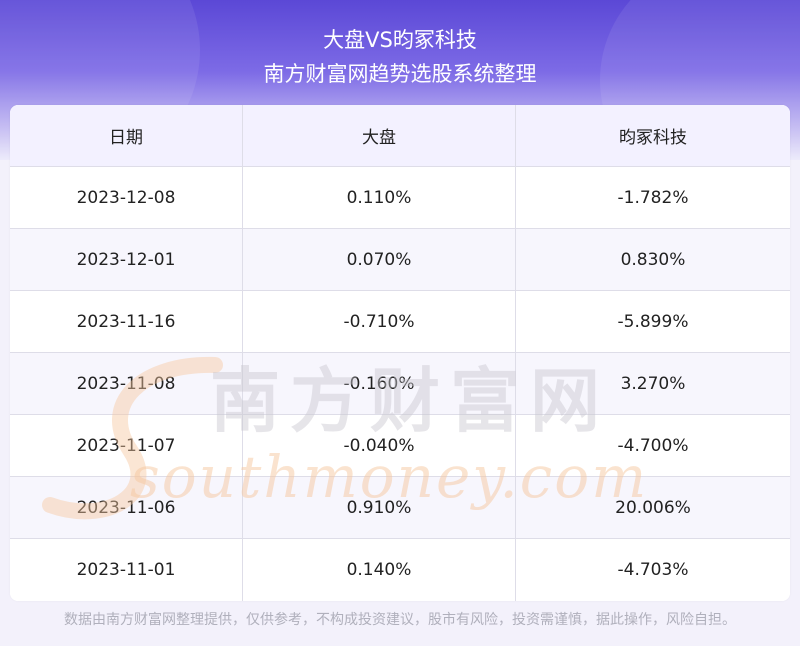  Describe the element at coordinates (126, 197) in the screenshot. I see `date-cell: 2023-12-08` at that location.